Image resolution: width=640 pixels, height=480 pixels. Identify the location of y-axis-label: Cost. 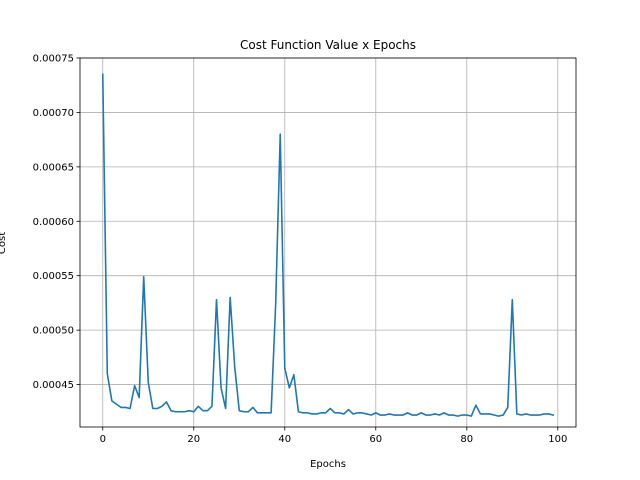
(4, 243).